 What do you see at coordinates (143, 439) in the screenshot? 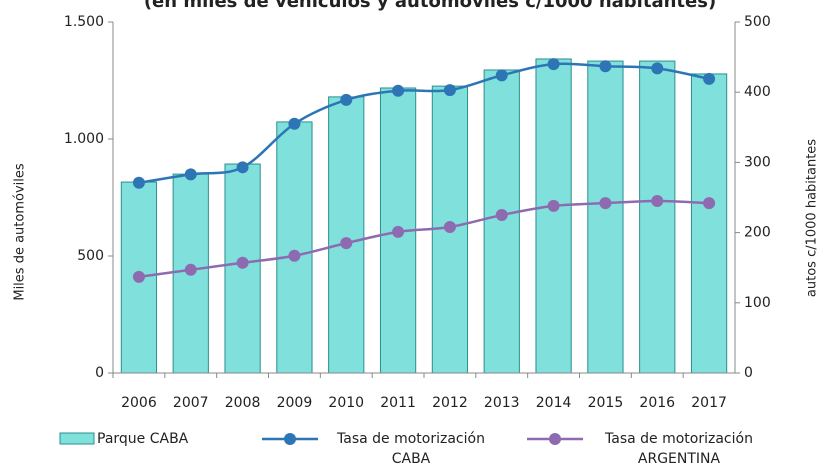
I see `legend-label: Parque CABA` at bounding box center [143, 439].